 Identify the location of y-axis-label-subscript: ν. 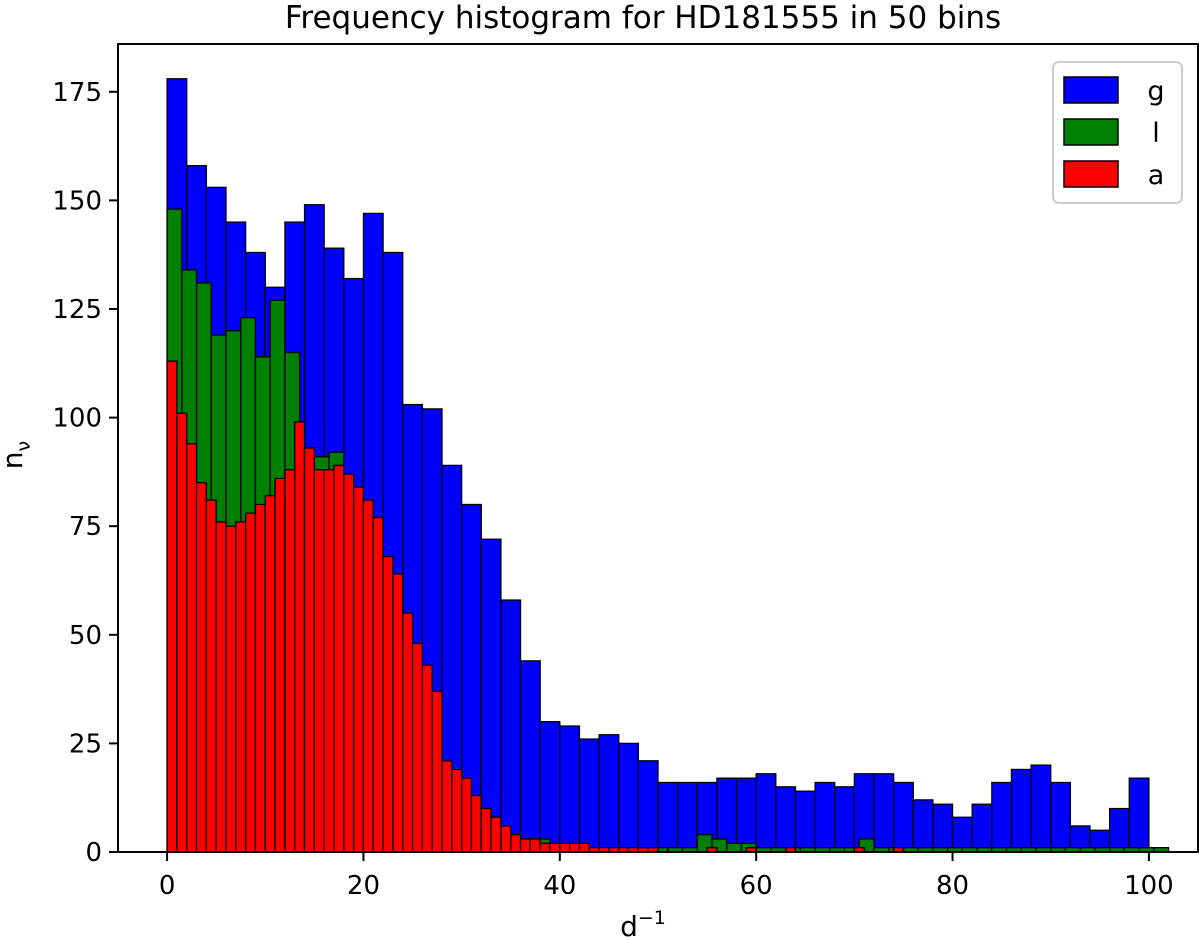
(24, 446).